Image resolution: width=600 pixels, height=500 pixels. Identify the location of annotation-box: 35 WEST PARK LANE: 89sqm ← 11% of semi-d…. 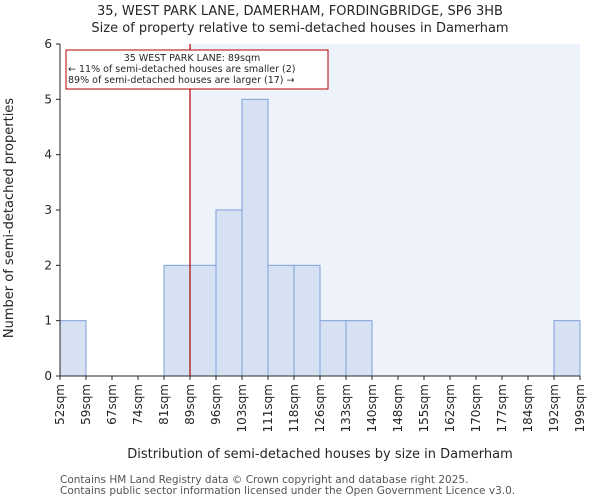
(197, 69).